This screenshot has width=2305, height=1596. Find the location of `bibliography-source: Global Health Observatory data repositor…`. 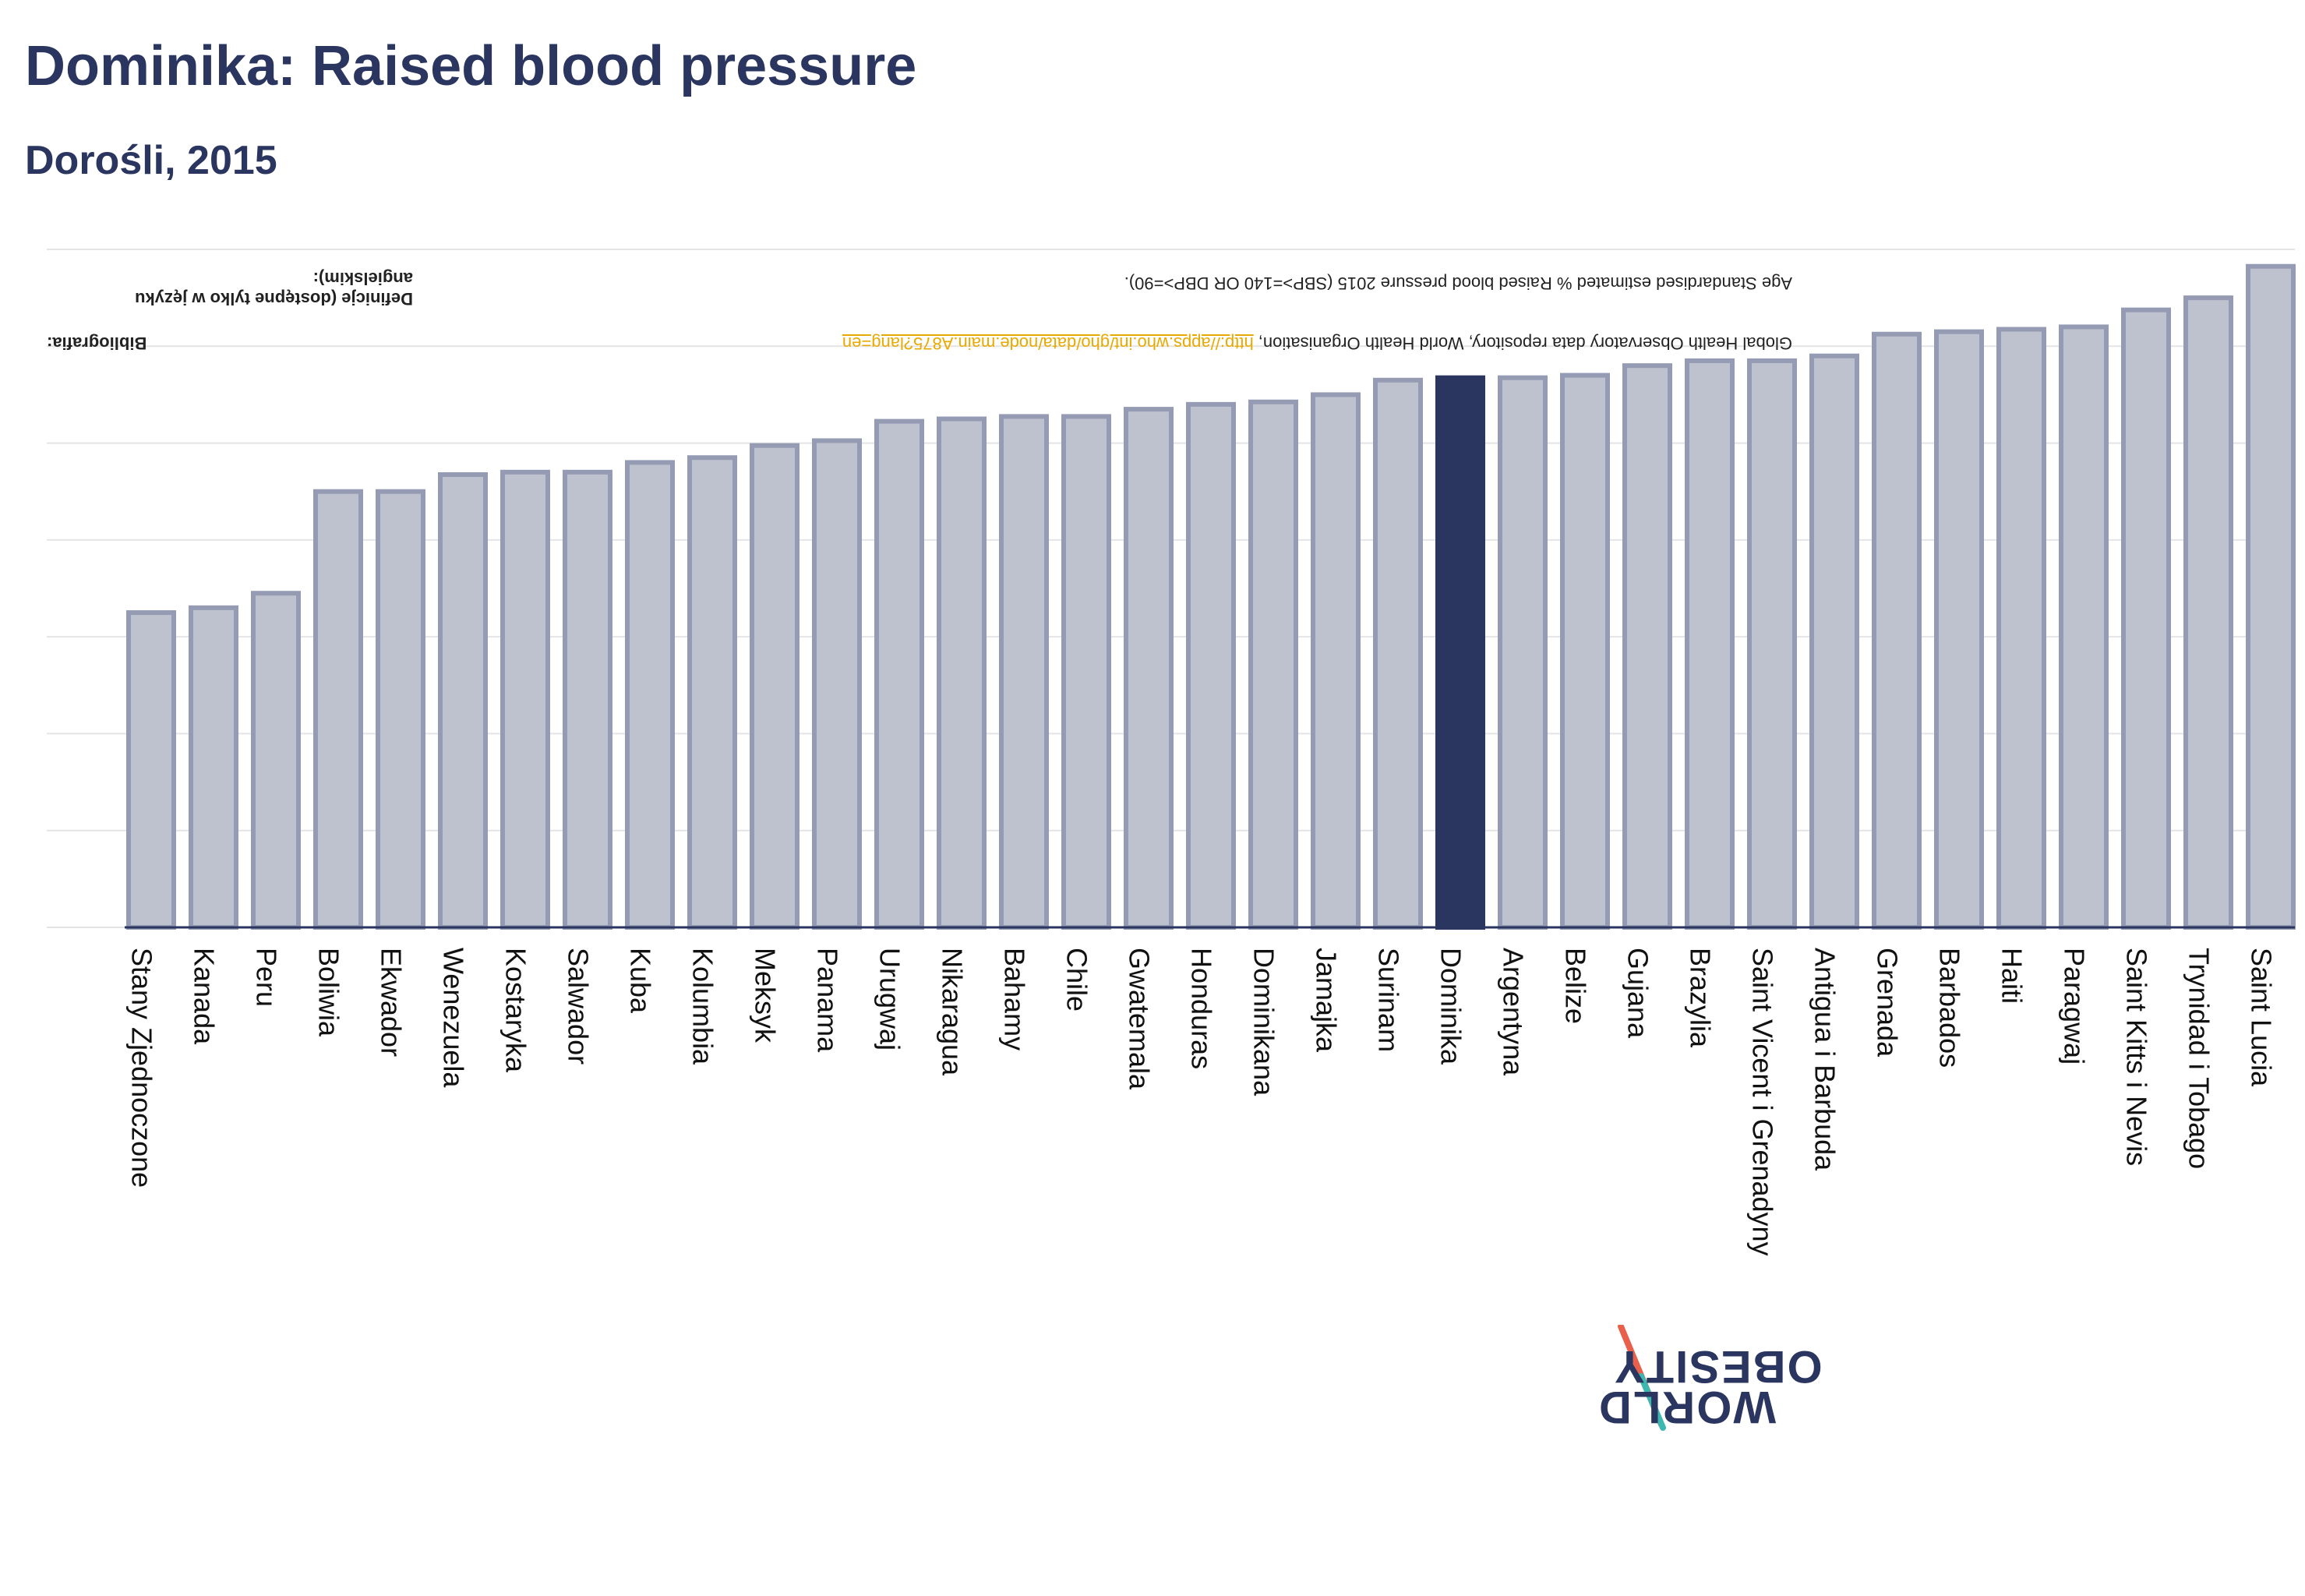

bibliography-source: Global Health Observatory data repositor… is located at coordinates (1522, 343).